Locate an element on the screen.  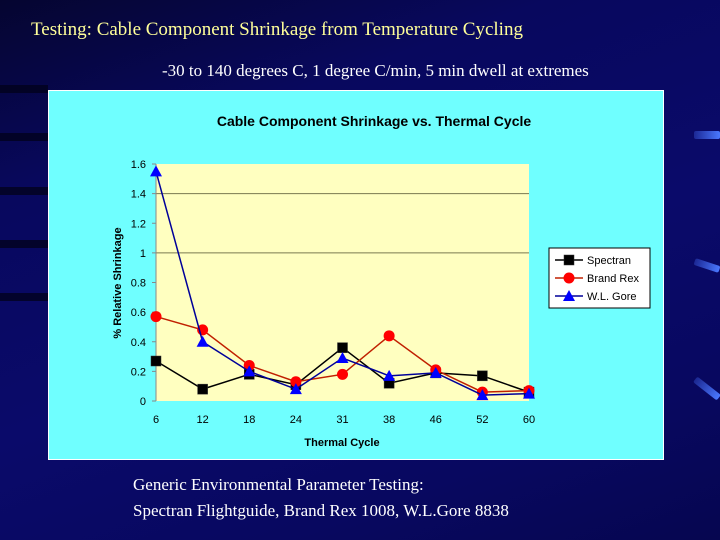
y-tick-label: 0 is located at coordinates (143, 402).